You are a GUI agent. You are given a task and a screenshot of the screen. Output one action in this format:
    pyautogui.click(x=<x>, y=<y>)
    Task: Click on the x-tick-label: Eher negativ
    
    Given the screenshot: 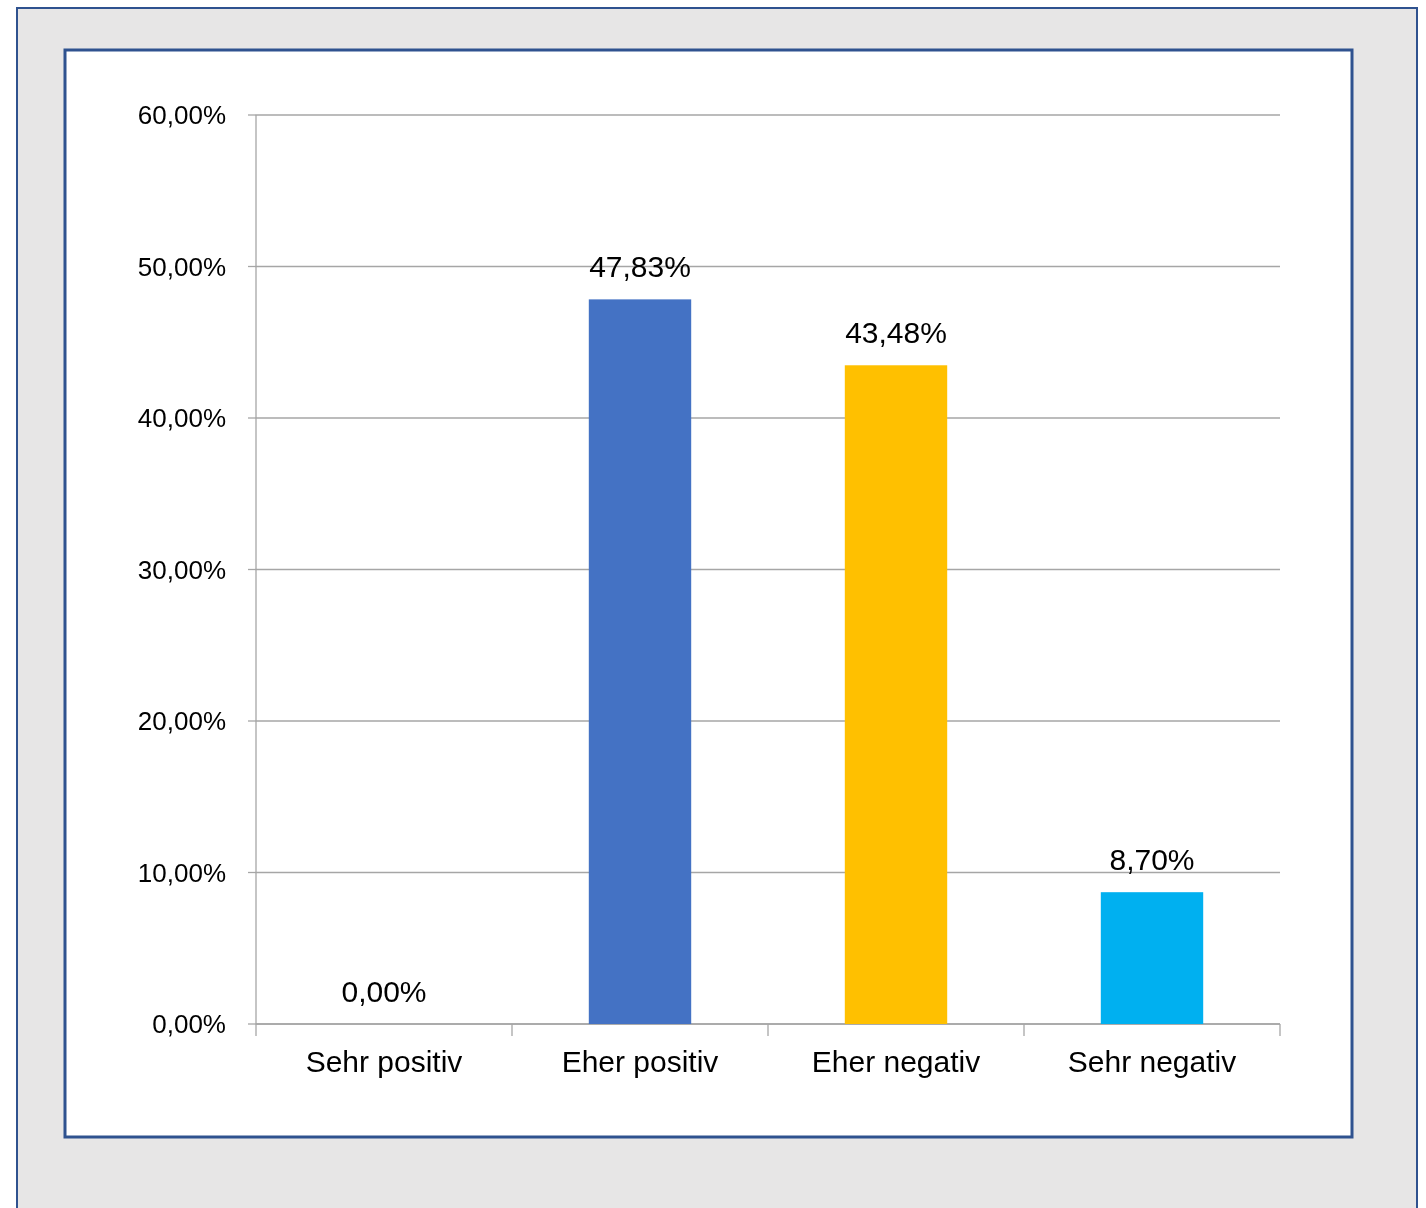 What is the action you would take?
    pyautogui.click(x=896, y=1061)
    